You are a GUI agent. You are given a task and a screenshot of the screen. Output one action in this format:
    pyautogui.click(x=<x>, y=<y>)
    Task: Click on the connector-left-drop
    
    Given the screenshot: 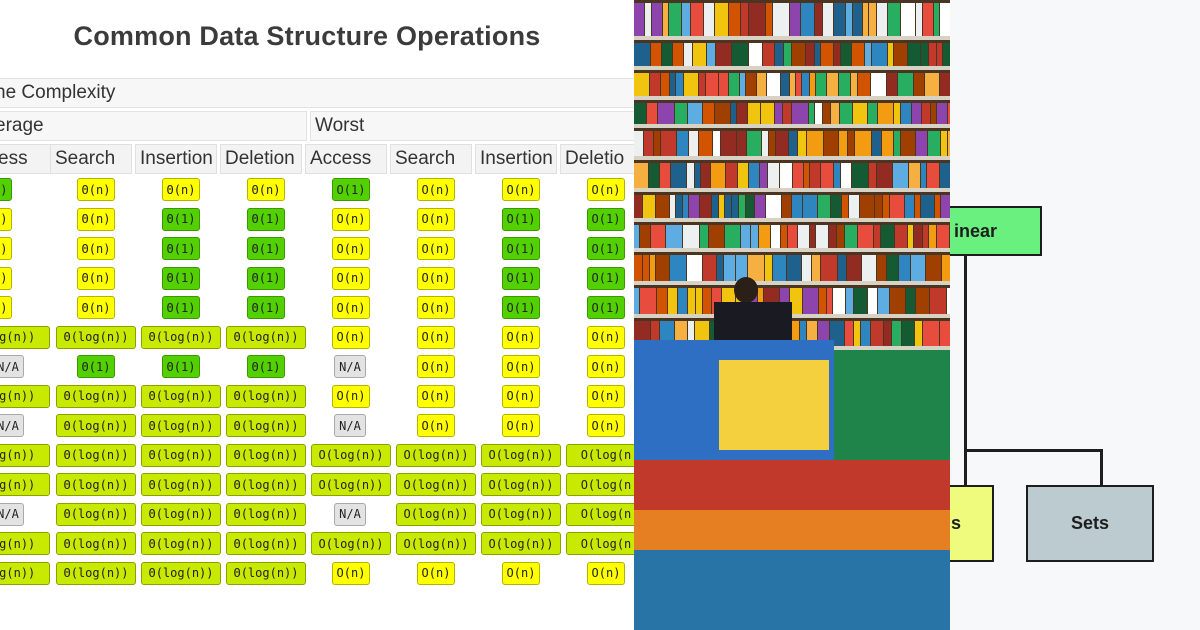 What is the action you would take?
    pyautogui.click(x=965, y=468)
    